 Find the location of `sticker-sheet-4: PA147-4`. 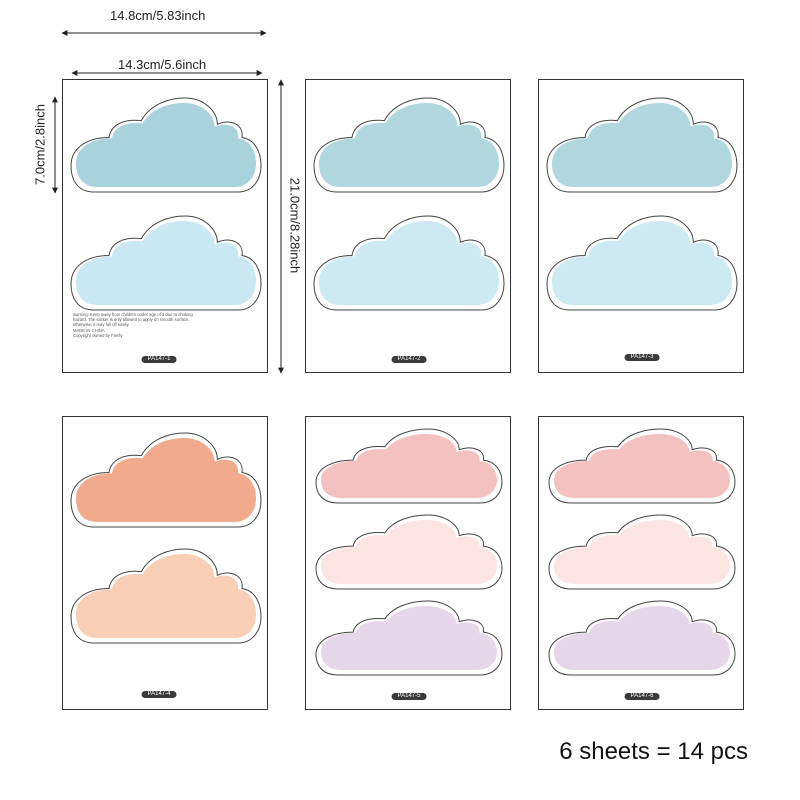

sticker-sheet-4: PA147-4 is located at coordinates (165, 563).